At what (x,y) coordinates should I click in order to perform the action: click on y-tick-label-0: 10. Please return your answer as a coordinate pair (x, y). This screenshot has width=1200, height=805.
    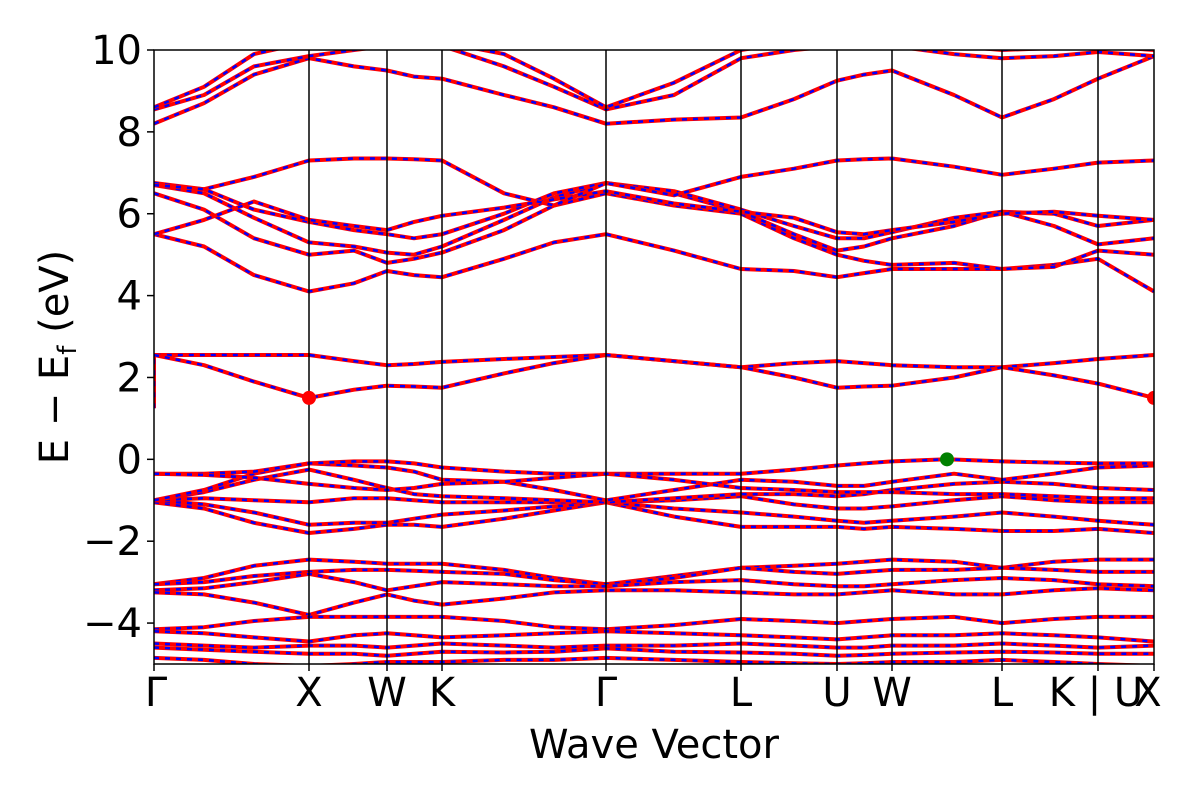
    Looking at the image, I should click on (116, 51).